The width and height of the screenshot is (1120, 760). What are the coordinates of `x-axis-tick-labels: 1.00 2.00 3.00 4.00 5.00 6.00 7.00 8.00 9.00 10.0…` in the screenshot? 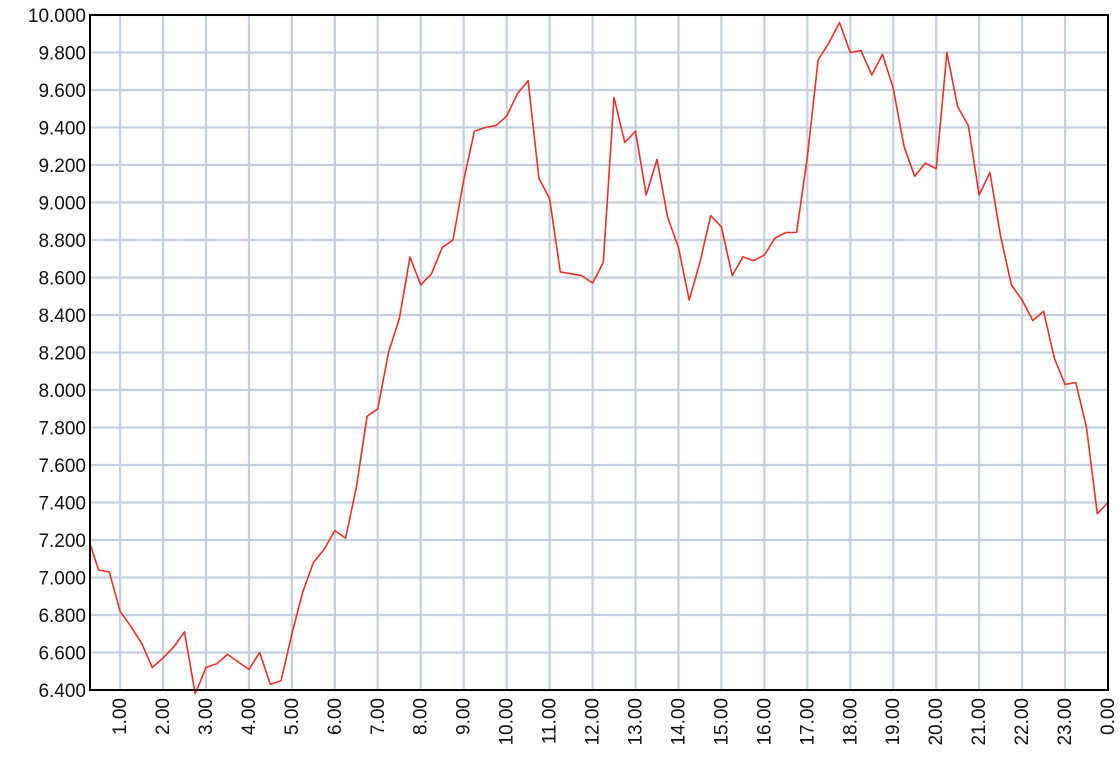 It's located at (614, 722).